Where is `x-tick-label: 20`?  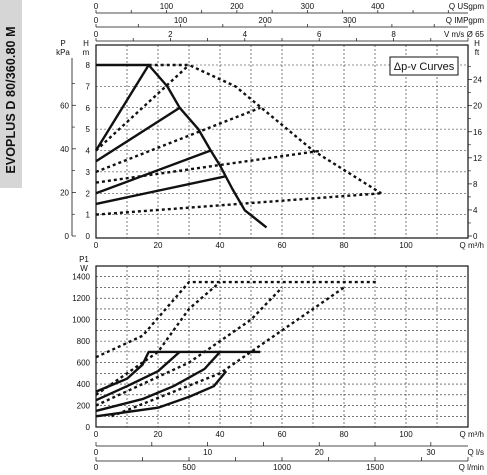 x-tick-label: 20 is located at coordinates (158, 245).